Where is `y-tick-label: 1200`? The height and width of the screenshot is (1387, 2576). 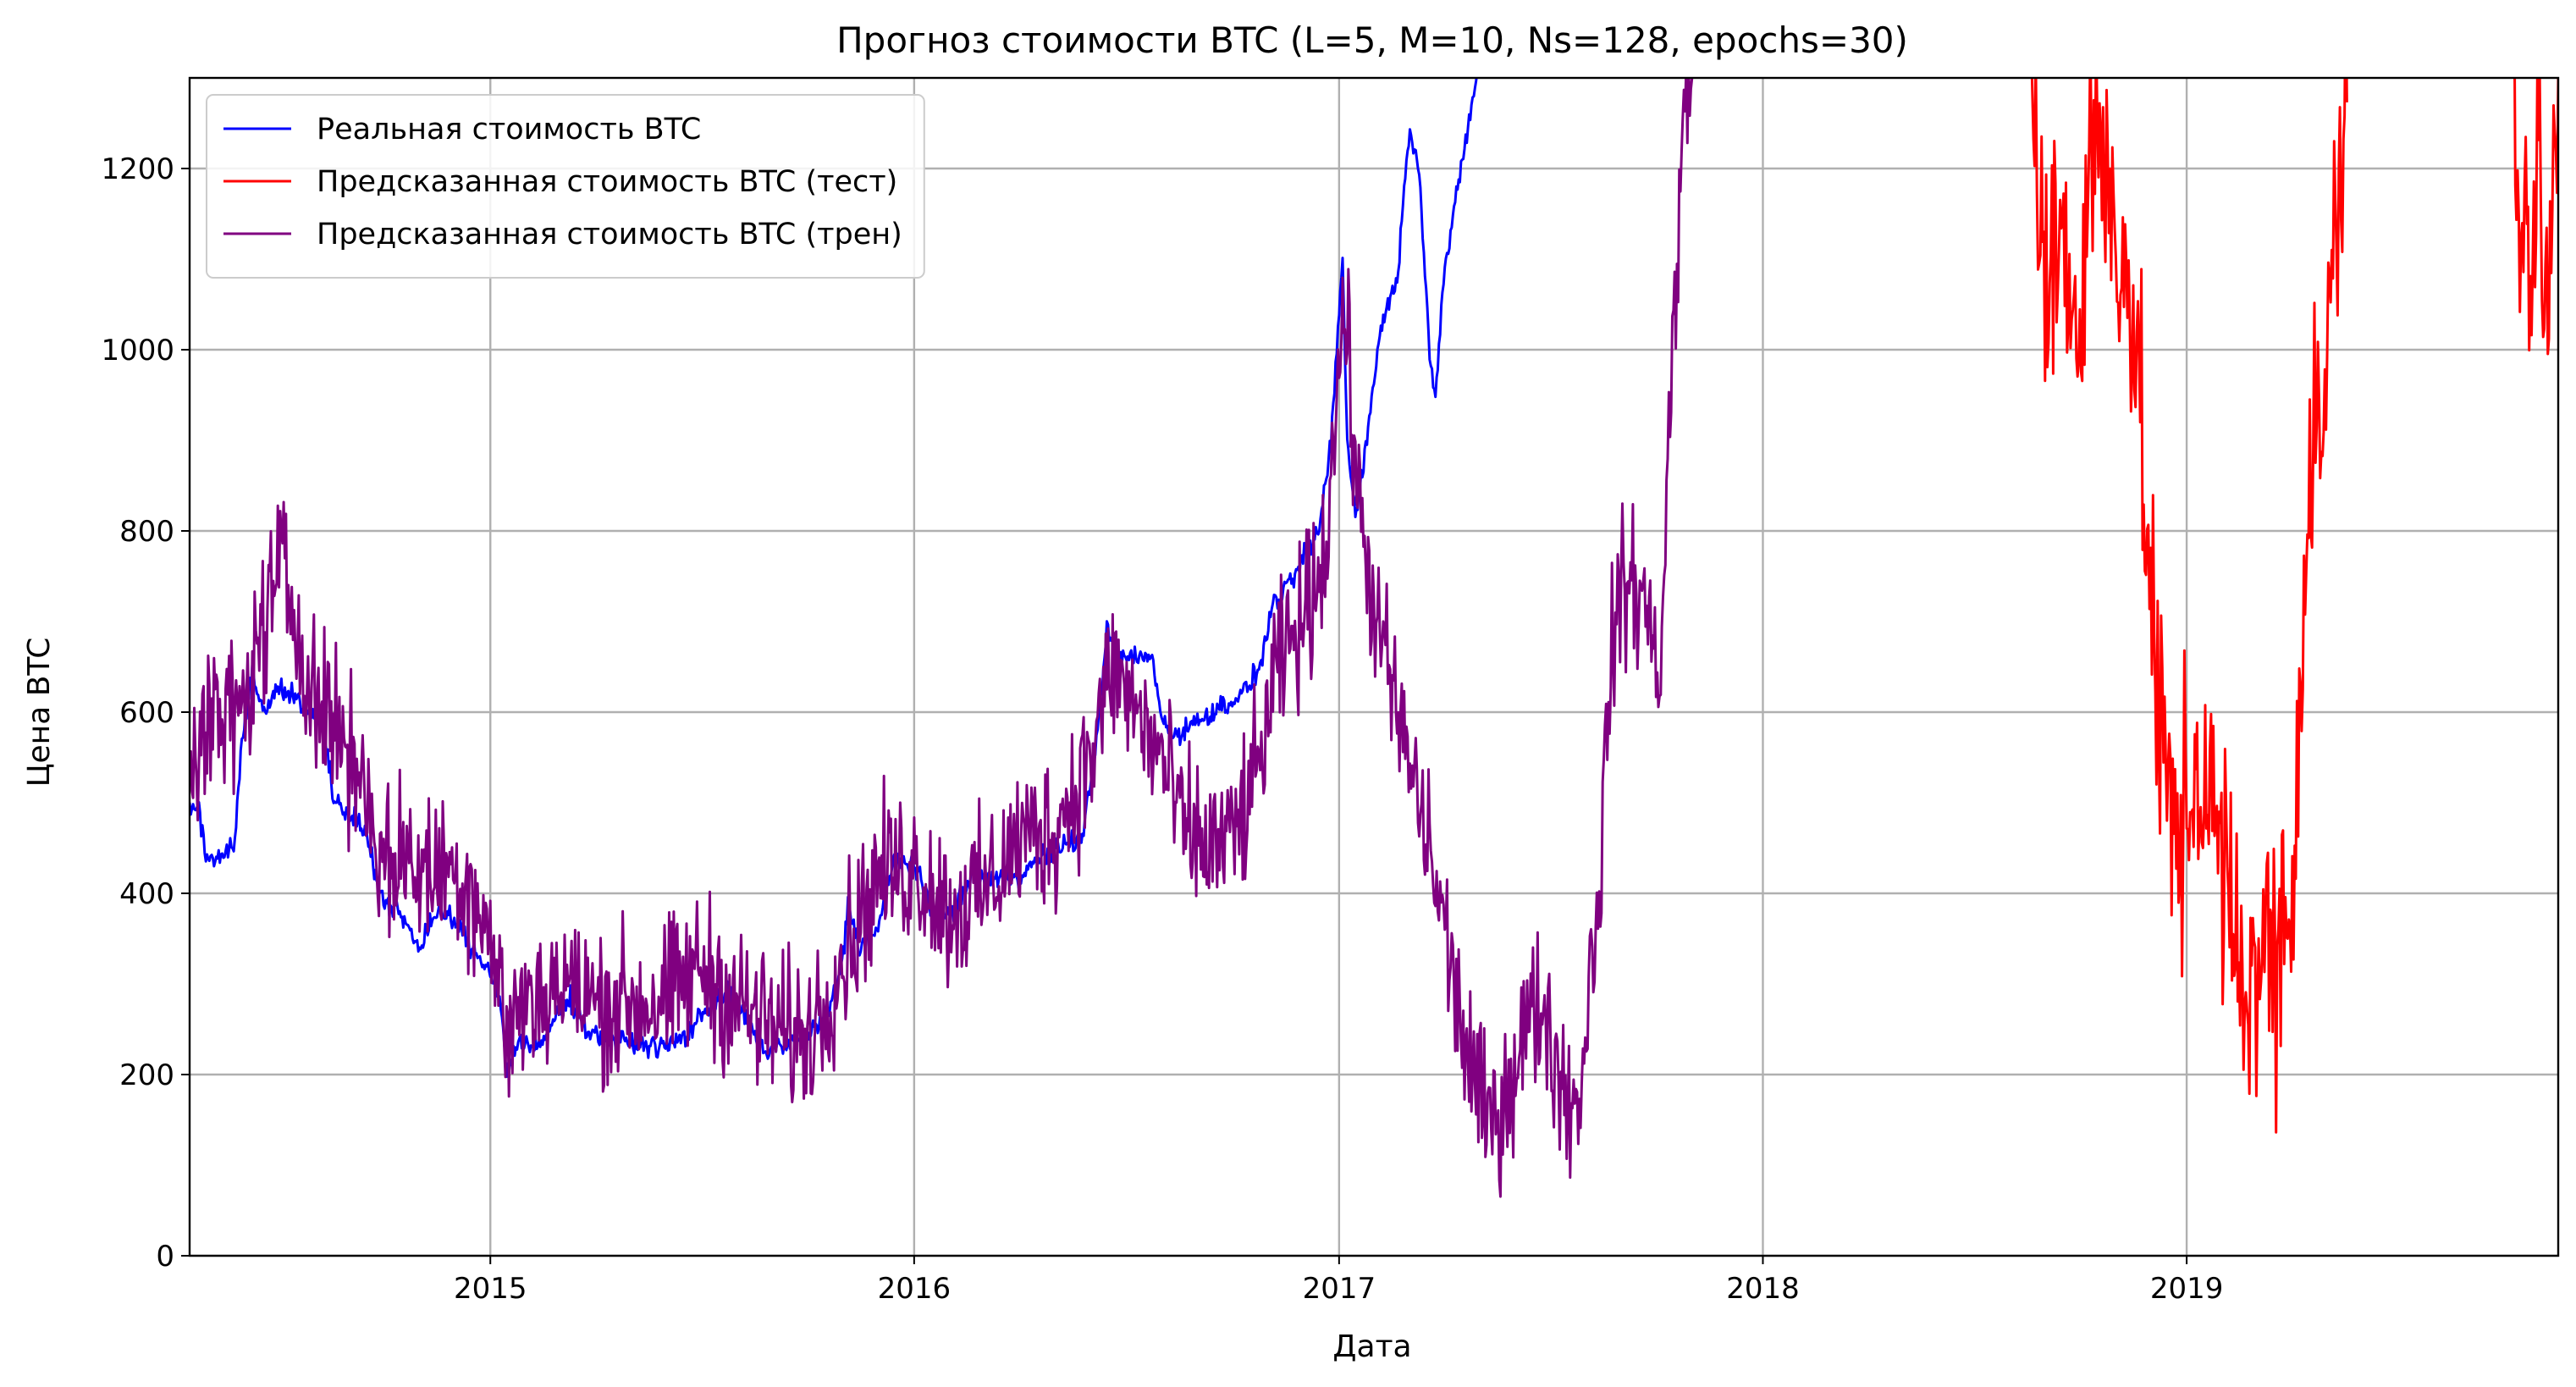
y-tick-label: 1200 is located at coordinates (137, 169).